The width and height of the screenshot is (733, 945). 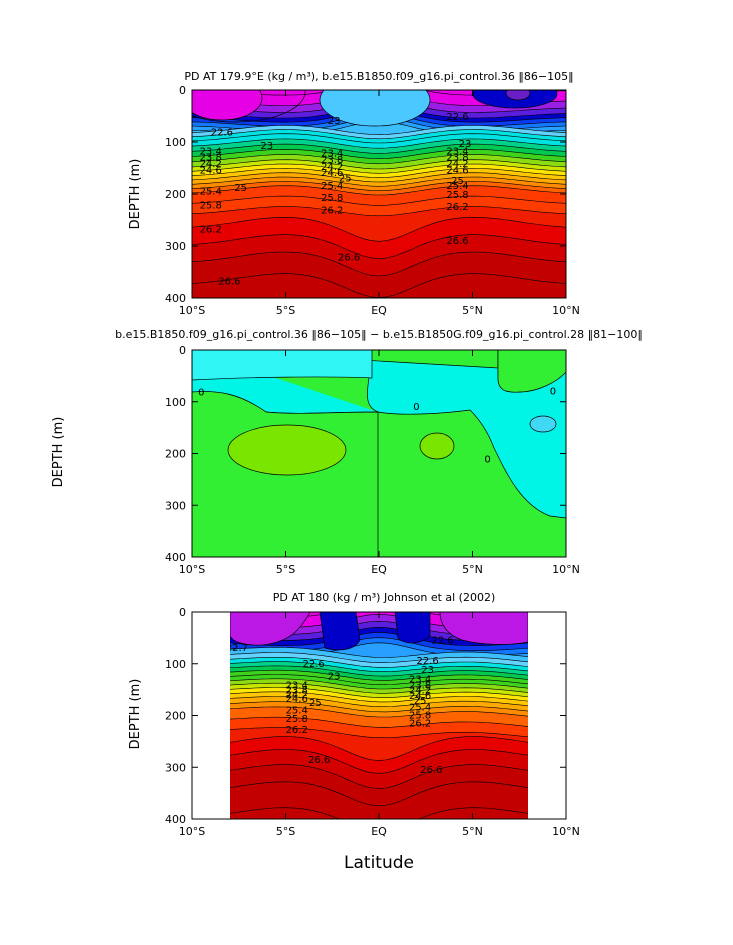 I want to click on y-tick-label: 100, so click(x=175, y=142).